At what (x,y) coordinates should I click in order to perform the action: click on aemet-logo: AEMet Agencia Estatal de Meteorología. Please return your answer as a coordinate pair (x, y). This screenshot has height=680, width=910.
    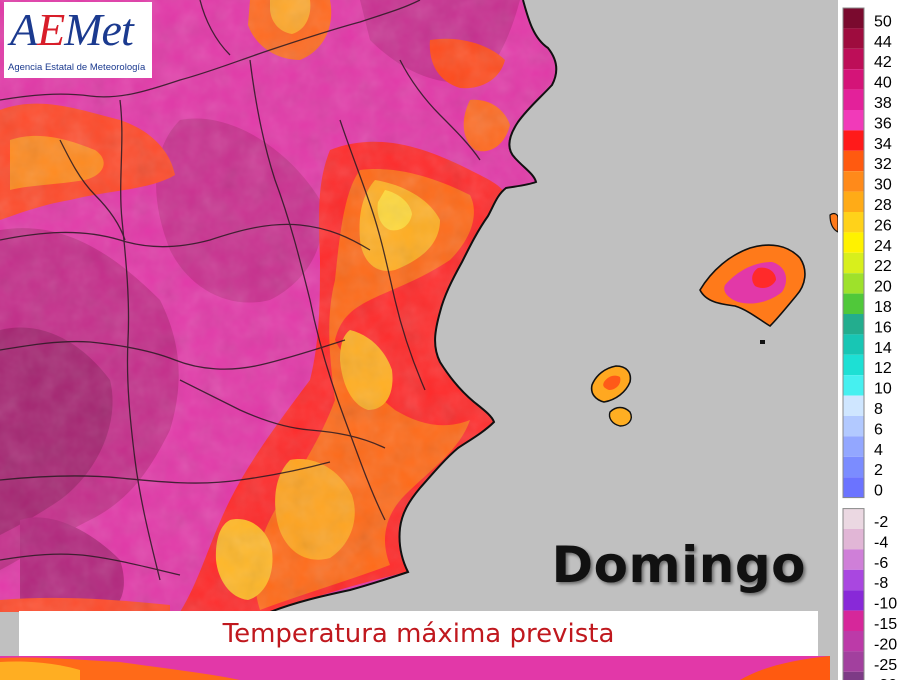
    Looking at the image, I should click on (78, 40).